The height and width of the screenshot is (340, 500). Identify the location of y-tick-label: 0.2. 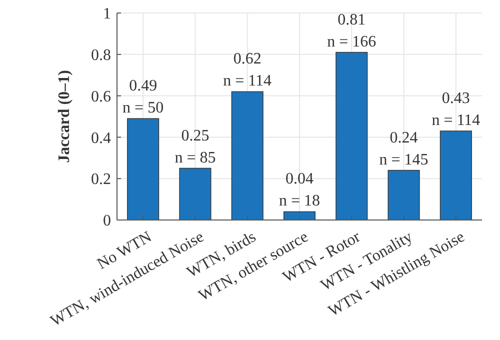
(101, 179).